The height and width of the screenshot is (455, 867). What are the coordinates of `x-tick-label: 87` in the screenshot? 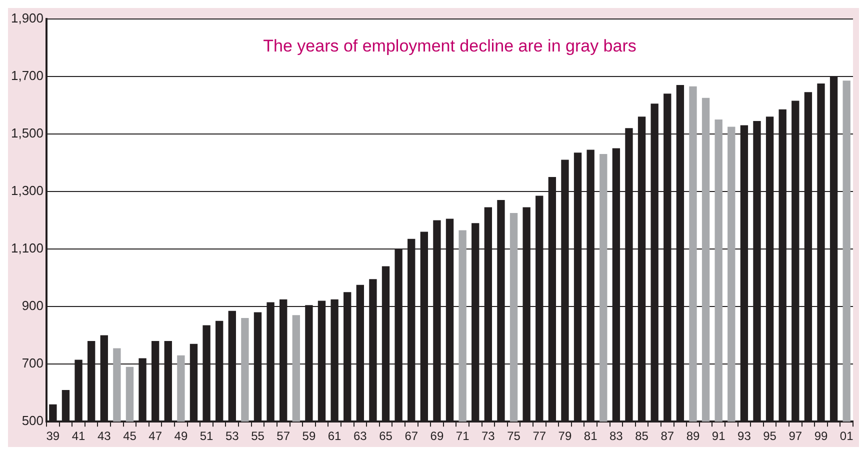 It's located at (667, 436).